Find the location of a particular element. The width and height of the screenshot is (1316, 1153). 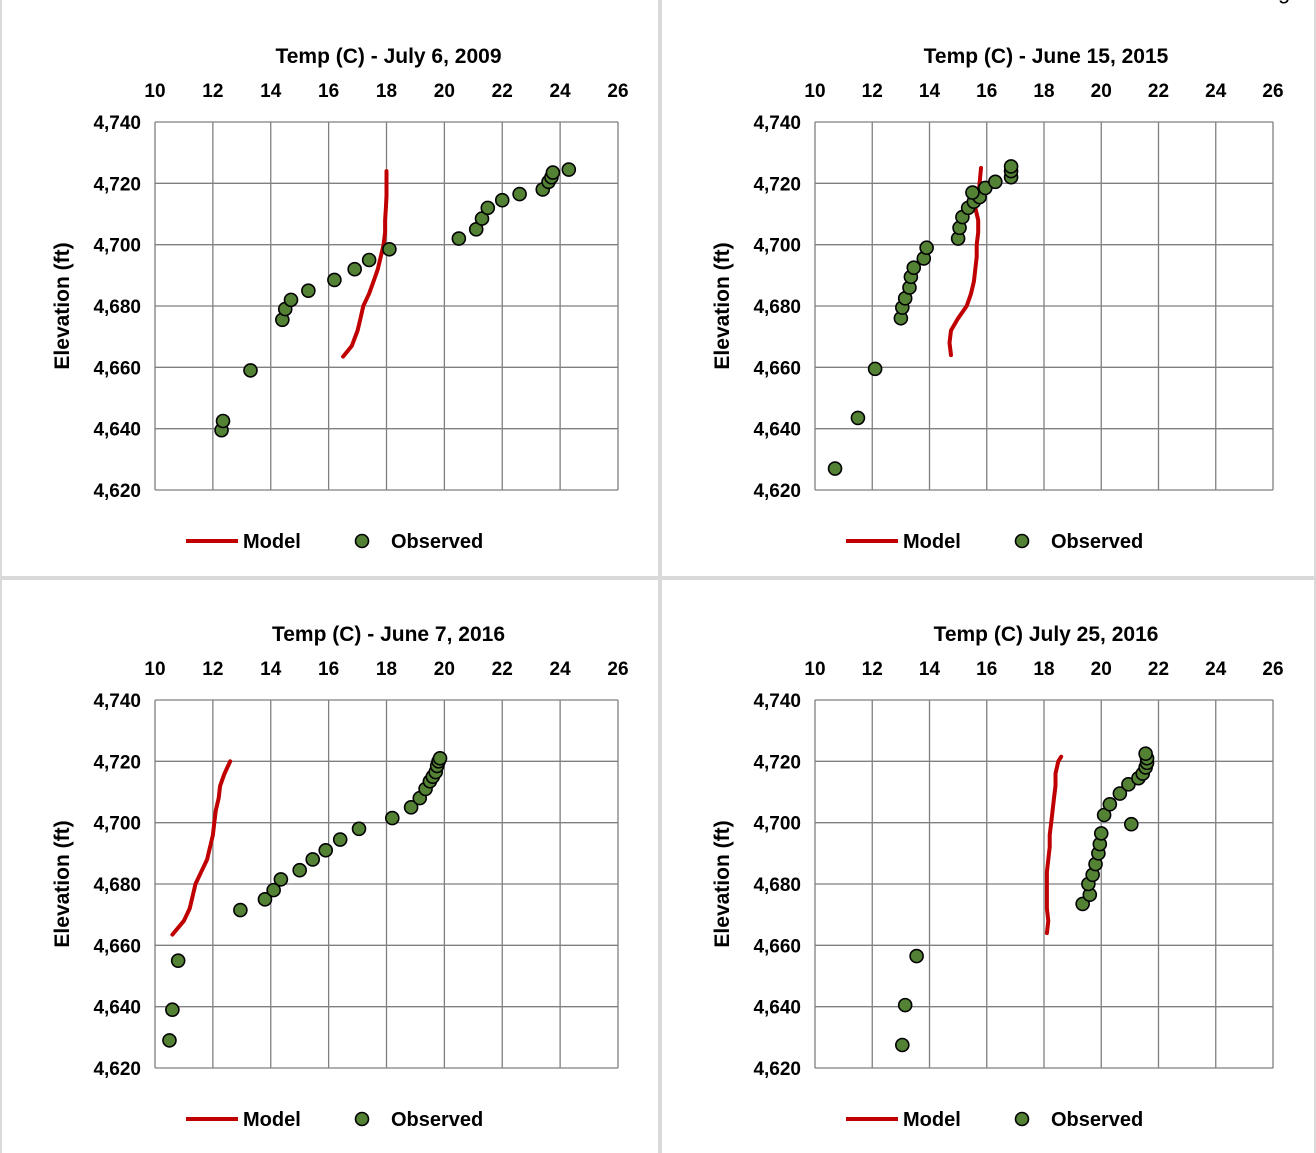

chart-title: Temp (C) - June 15, 2015 is located at coordinates (1046, 56).